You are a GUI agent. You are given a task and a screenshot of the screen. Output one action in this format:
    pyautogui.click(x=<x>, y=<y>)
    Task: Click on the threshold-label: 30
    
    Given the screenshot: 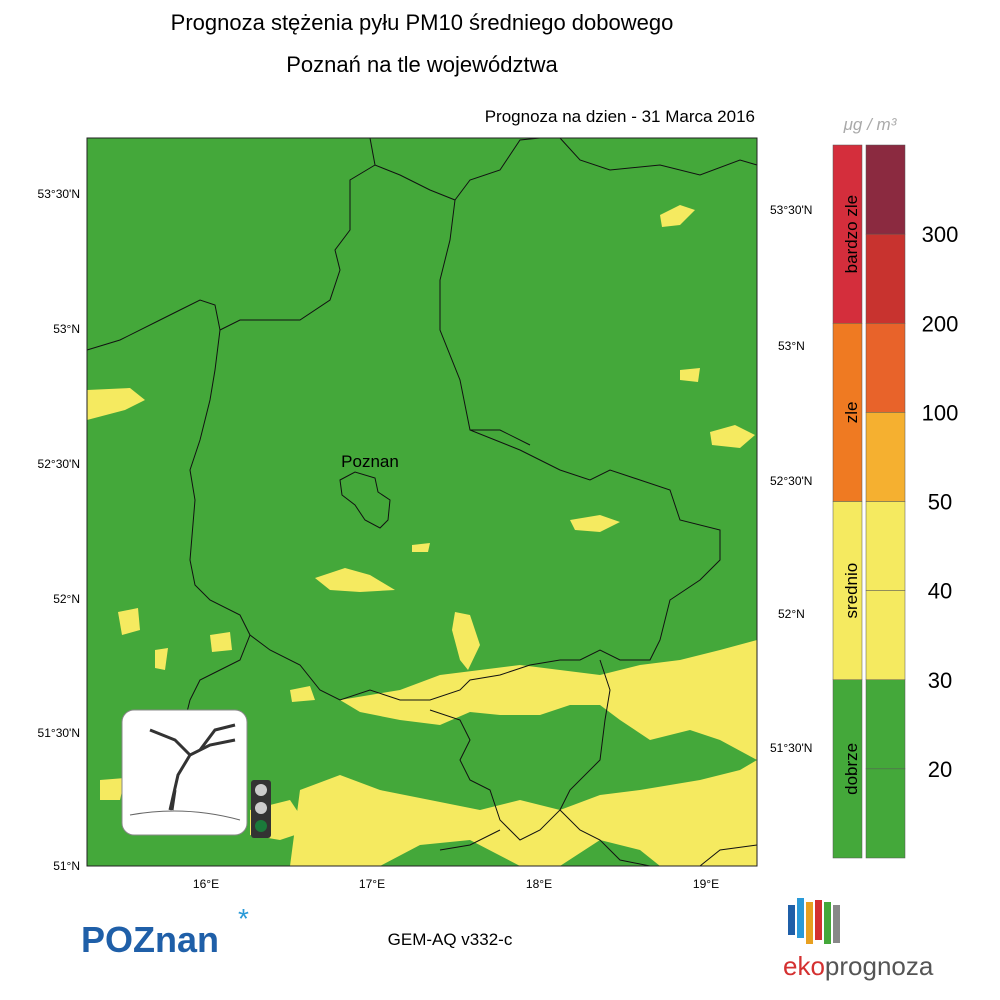 What is the action you would take?
    pyautogui.click(x=940, y=680)
    